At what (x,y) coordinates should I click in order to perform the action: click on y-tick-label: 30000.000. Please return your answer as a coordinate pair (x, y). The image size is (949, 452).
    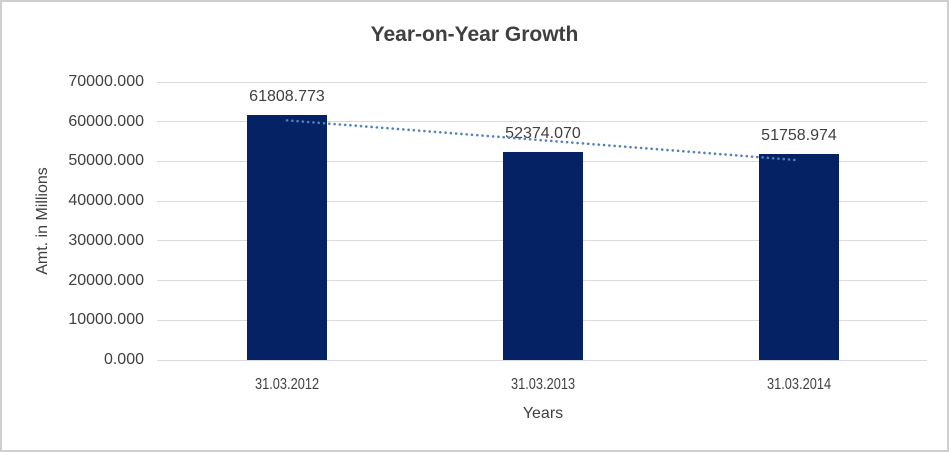
    Looking at the image, I should click on (106, 240).